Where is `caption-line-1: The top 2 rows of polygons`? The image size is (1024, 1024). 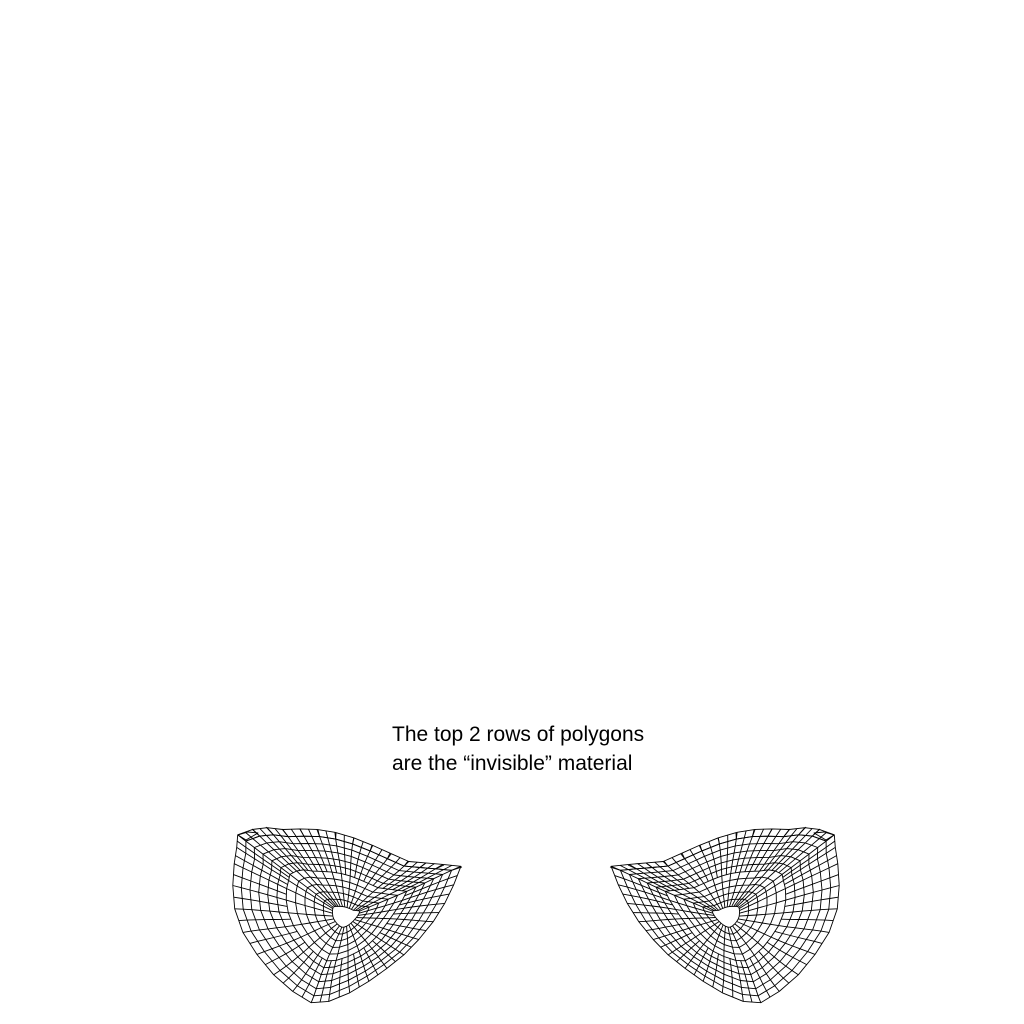 caption-line-1: The top 2 rows of polygons is located at coordinates (518, 734).